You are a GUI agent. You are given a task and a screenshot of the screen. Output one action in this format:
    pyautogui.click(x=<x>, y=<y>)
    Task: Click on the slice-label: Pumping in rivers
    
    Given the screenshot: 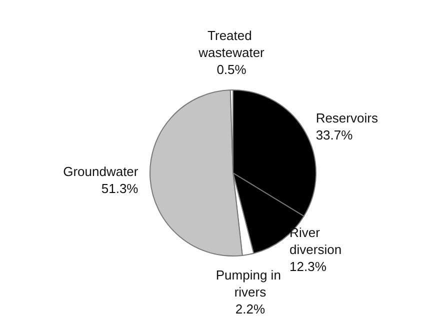 What is the action you would take?
    pyautogui.click(x=250, y=283)
    